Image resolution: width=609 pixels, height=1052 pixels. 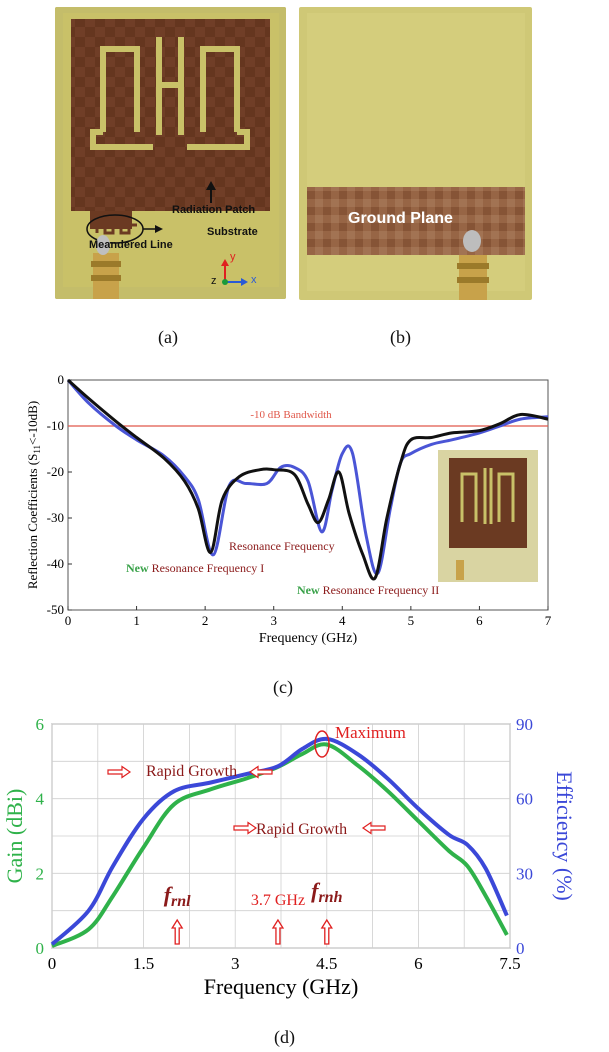 I want to click on x-tick-label: 1, so click(x=136, y=620).